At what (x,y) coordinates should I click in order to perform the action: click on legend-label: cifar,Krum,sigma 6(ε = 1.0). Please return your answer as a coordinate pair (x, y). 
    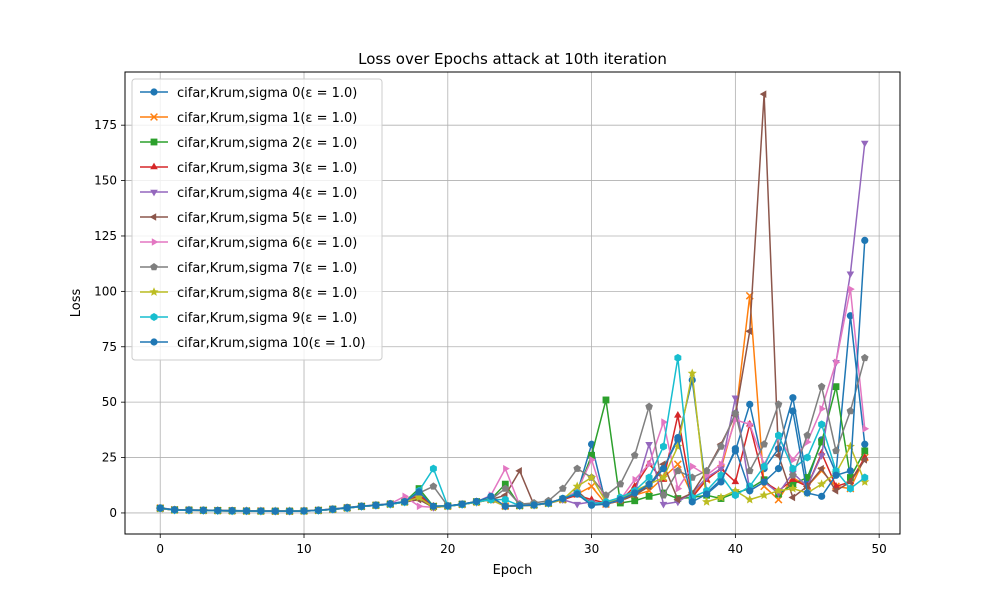
    Looking at the image, I should click on (267, 243).